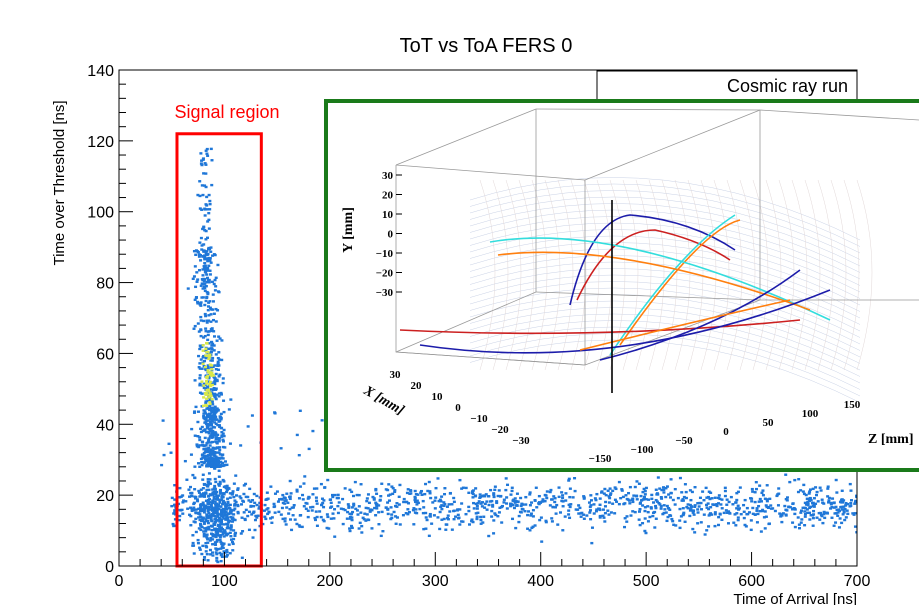 The width and height of the screenshot is (919, 610). I want to click on inset-z-tick-label: −50, so click(684, 441).